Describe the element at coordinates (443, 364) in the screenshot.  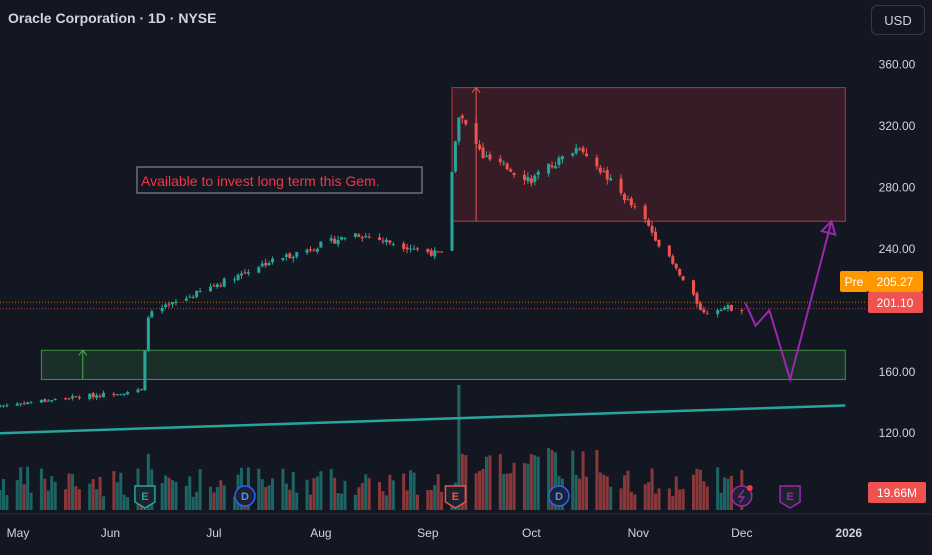
I see `support-zone` at that location.